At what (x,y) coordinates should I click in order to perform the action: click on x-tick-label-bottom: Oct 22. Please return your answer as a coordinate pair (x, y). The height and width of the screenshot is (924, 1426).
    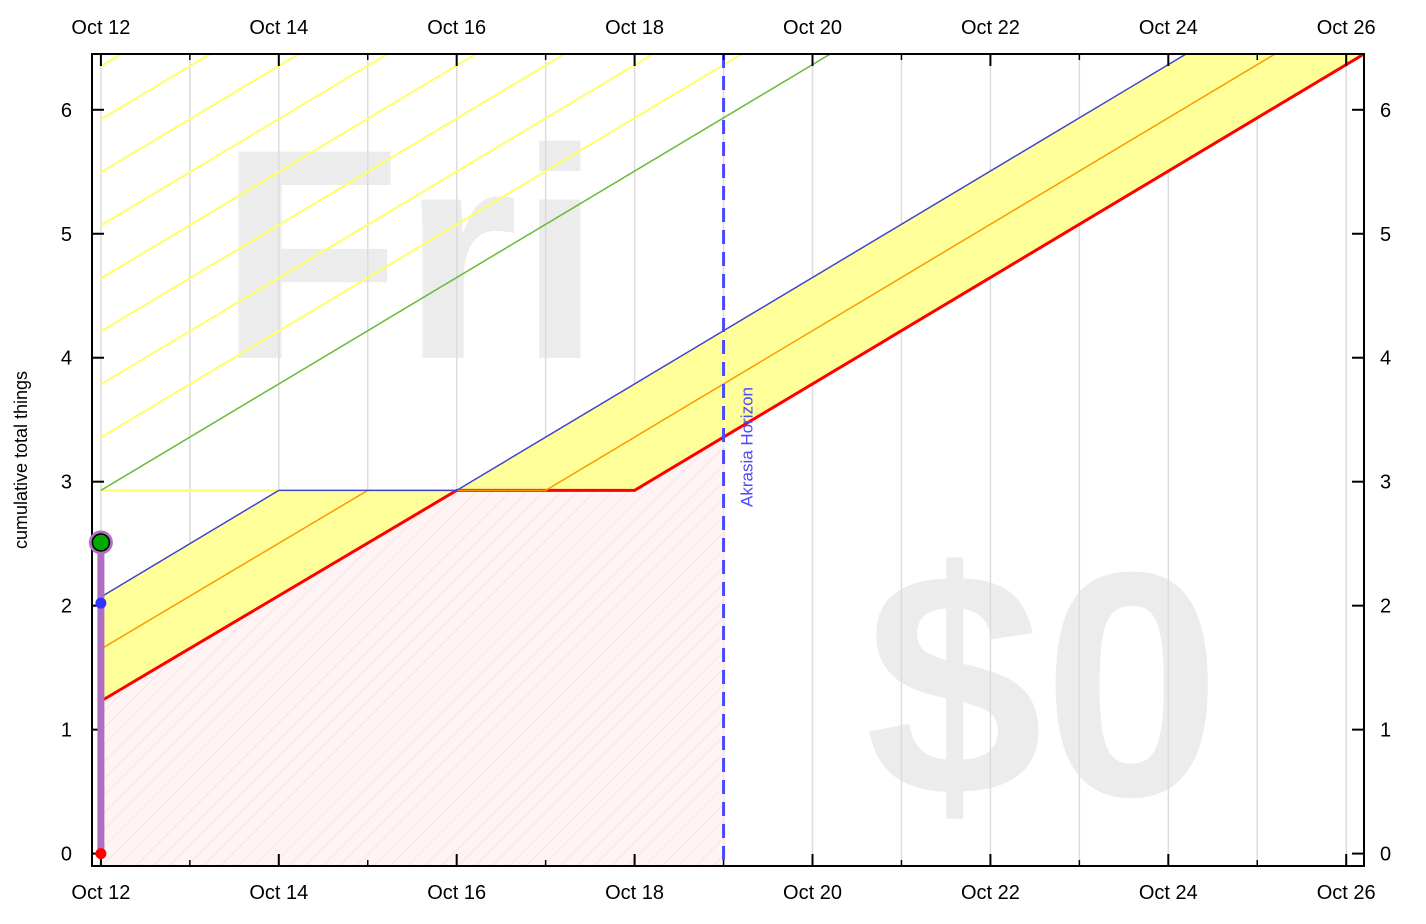
    Looking at the image, I should click on (990, 893).